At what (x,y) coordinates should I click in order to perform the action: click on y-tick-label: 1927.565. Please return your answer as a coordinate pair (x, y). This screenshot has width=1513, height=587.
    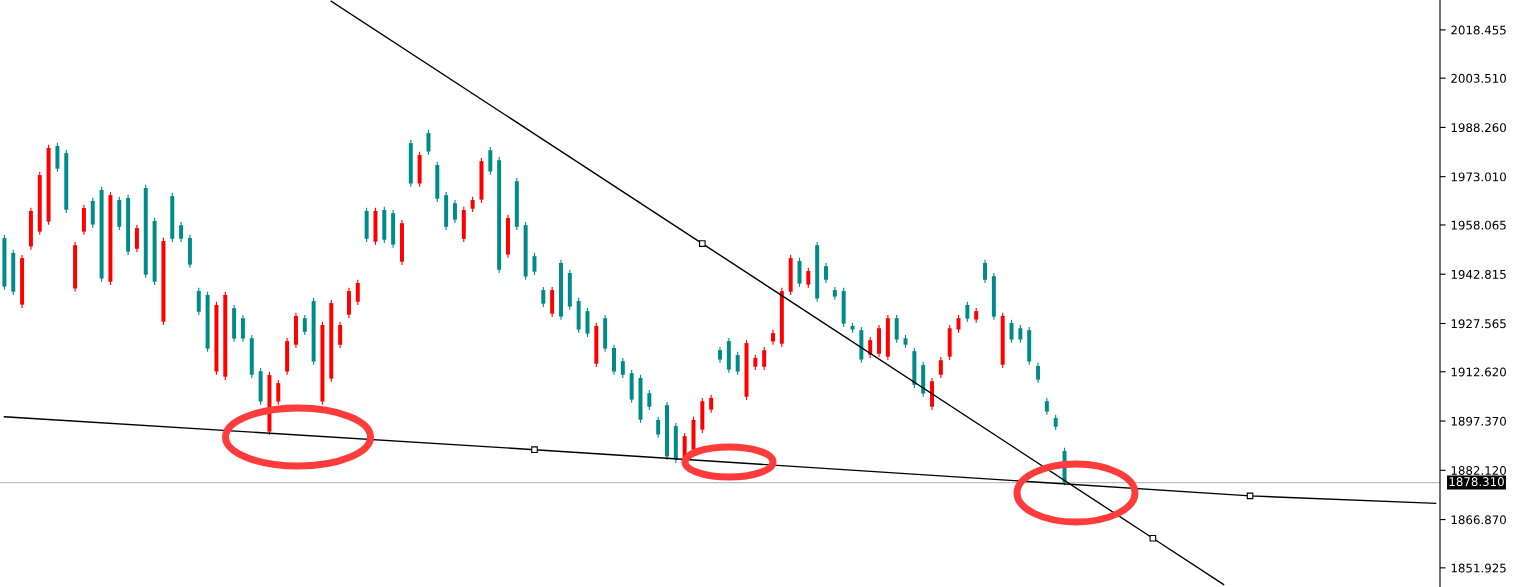
    Looking at the image, I should click on (1478, 324).